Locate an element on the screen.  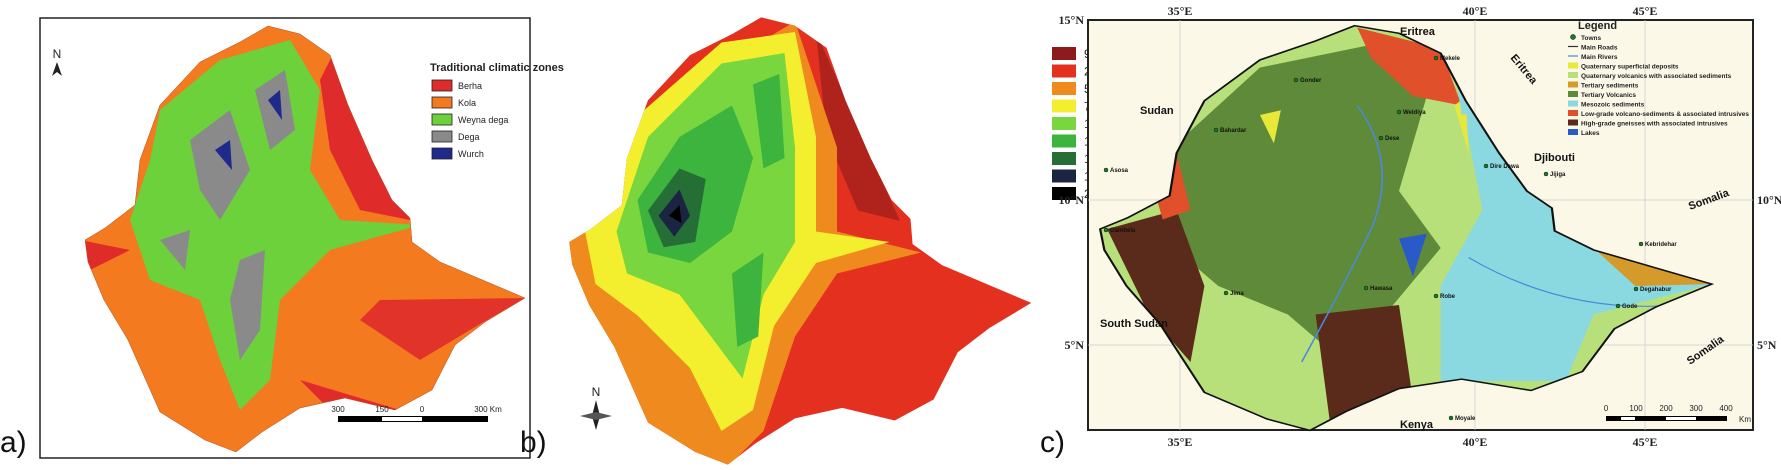
town-label: Kebridehar is located at coordinates (1661, 245).